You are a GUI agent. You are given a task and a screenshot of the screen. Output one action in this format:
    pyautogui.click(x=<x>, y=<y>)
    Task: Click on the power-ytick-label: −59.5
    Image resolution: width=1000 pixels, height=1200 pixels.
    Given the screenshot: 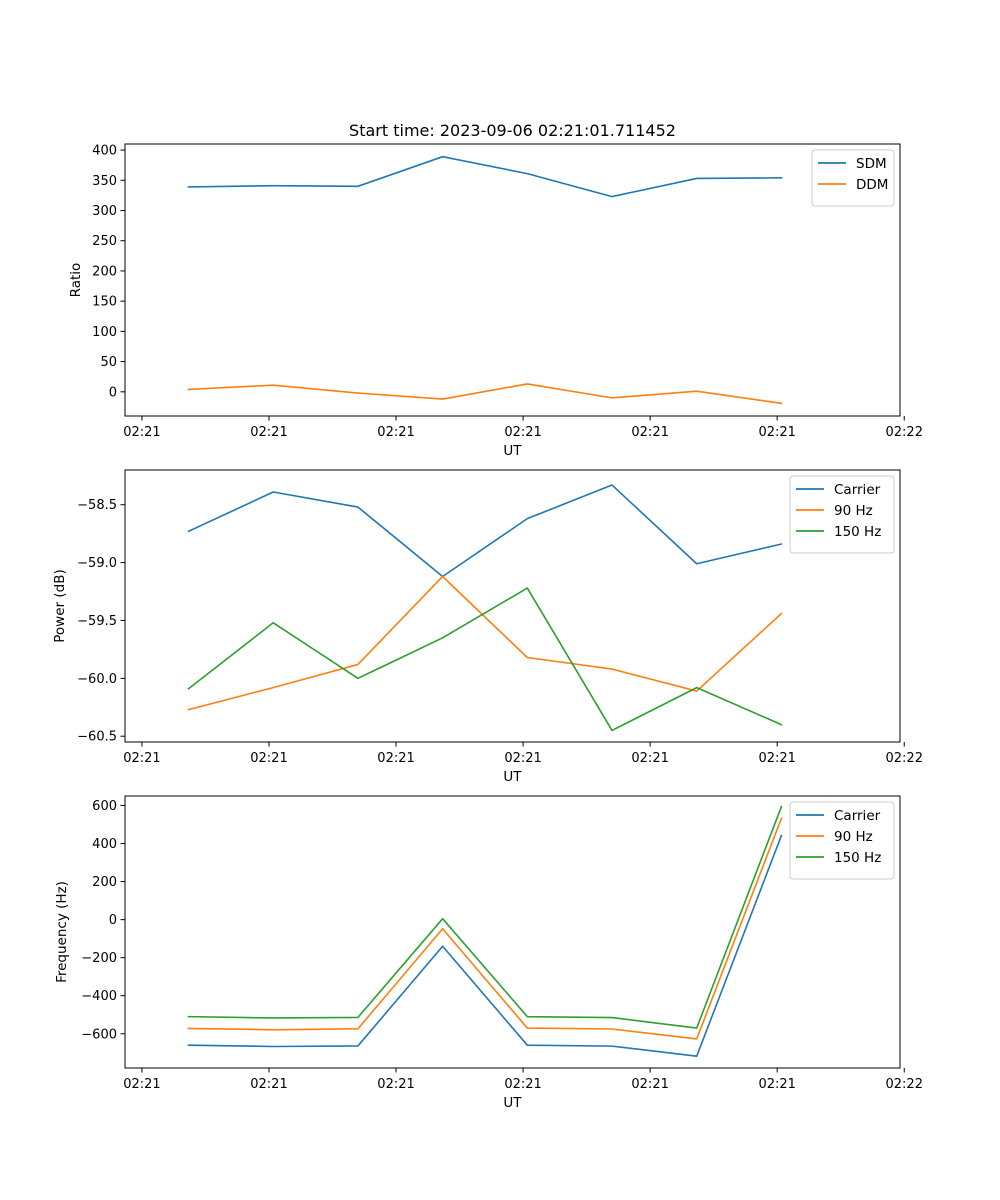 What is the action you would take?
    pyautogui.click(x=97, y=621)
    